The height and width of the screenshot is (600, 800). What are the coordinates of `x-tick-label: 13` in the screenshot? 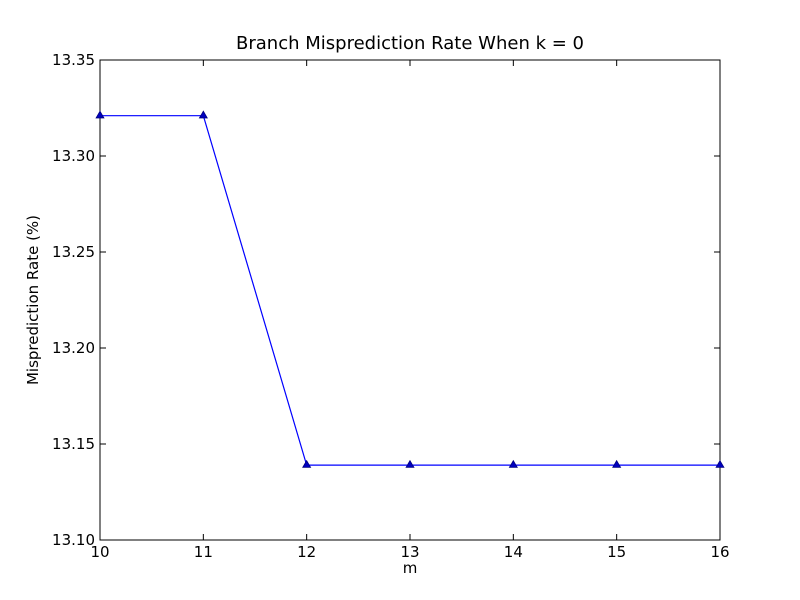 It's located at (409, 552).